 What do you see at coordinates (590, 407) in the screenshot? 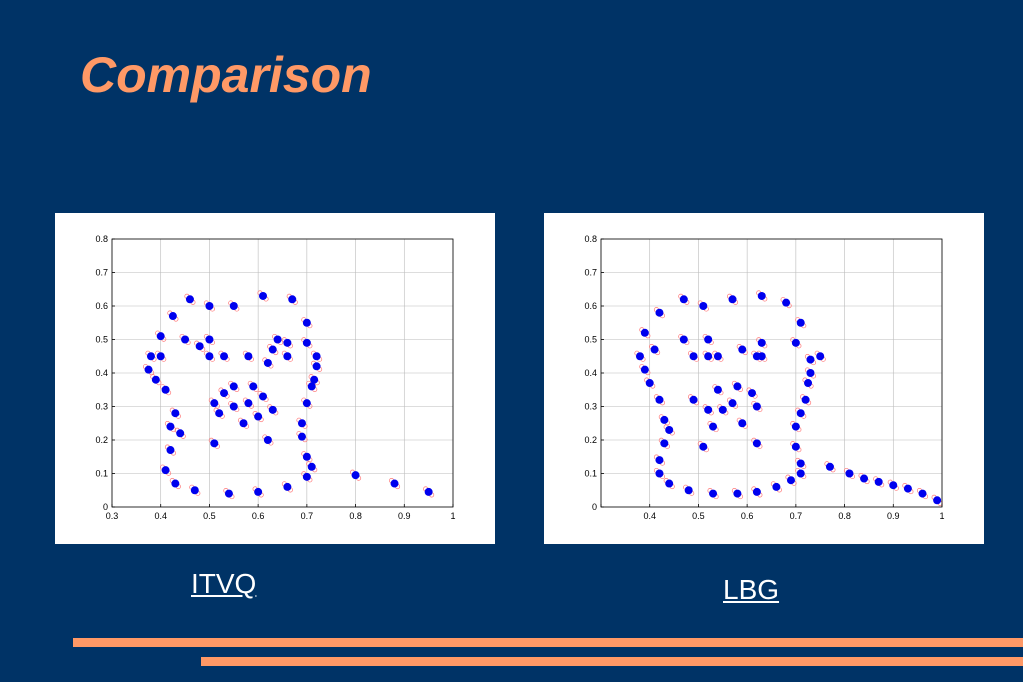
I see `lbg-y-tick-label: 0.3` at bounding box center [590, 407].